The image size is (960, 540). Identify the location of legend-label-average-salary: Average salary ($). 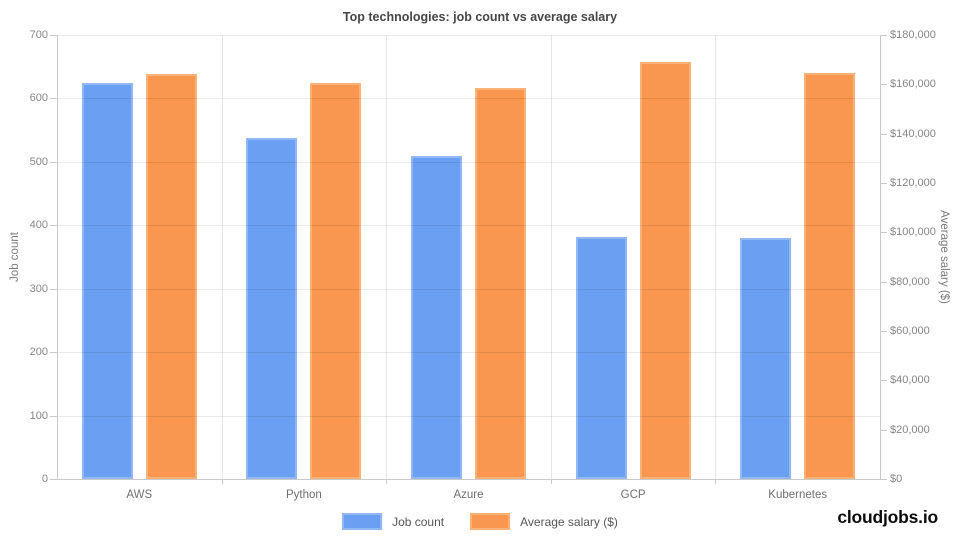
(569, 521).